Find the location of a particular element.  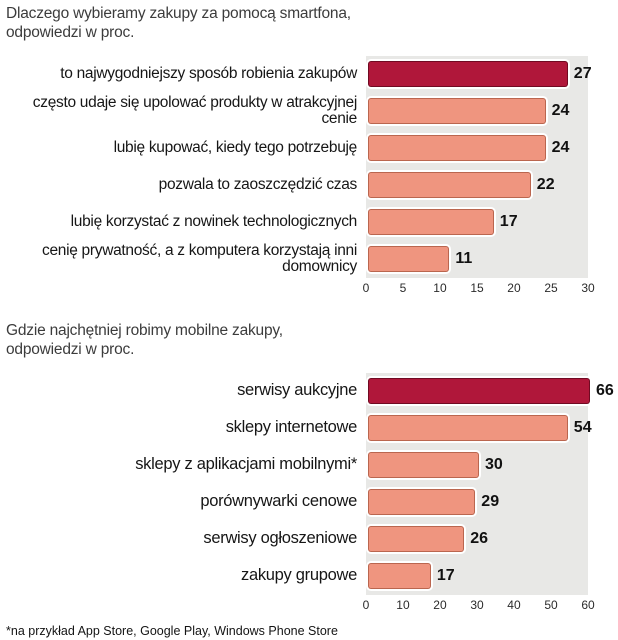

value-label: 30 is located at coordinates (494, 465).